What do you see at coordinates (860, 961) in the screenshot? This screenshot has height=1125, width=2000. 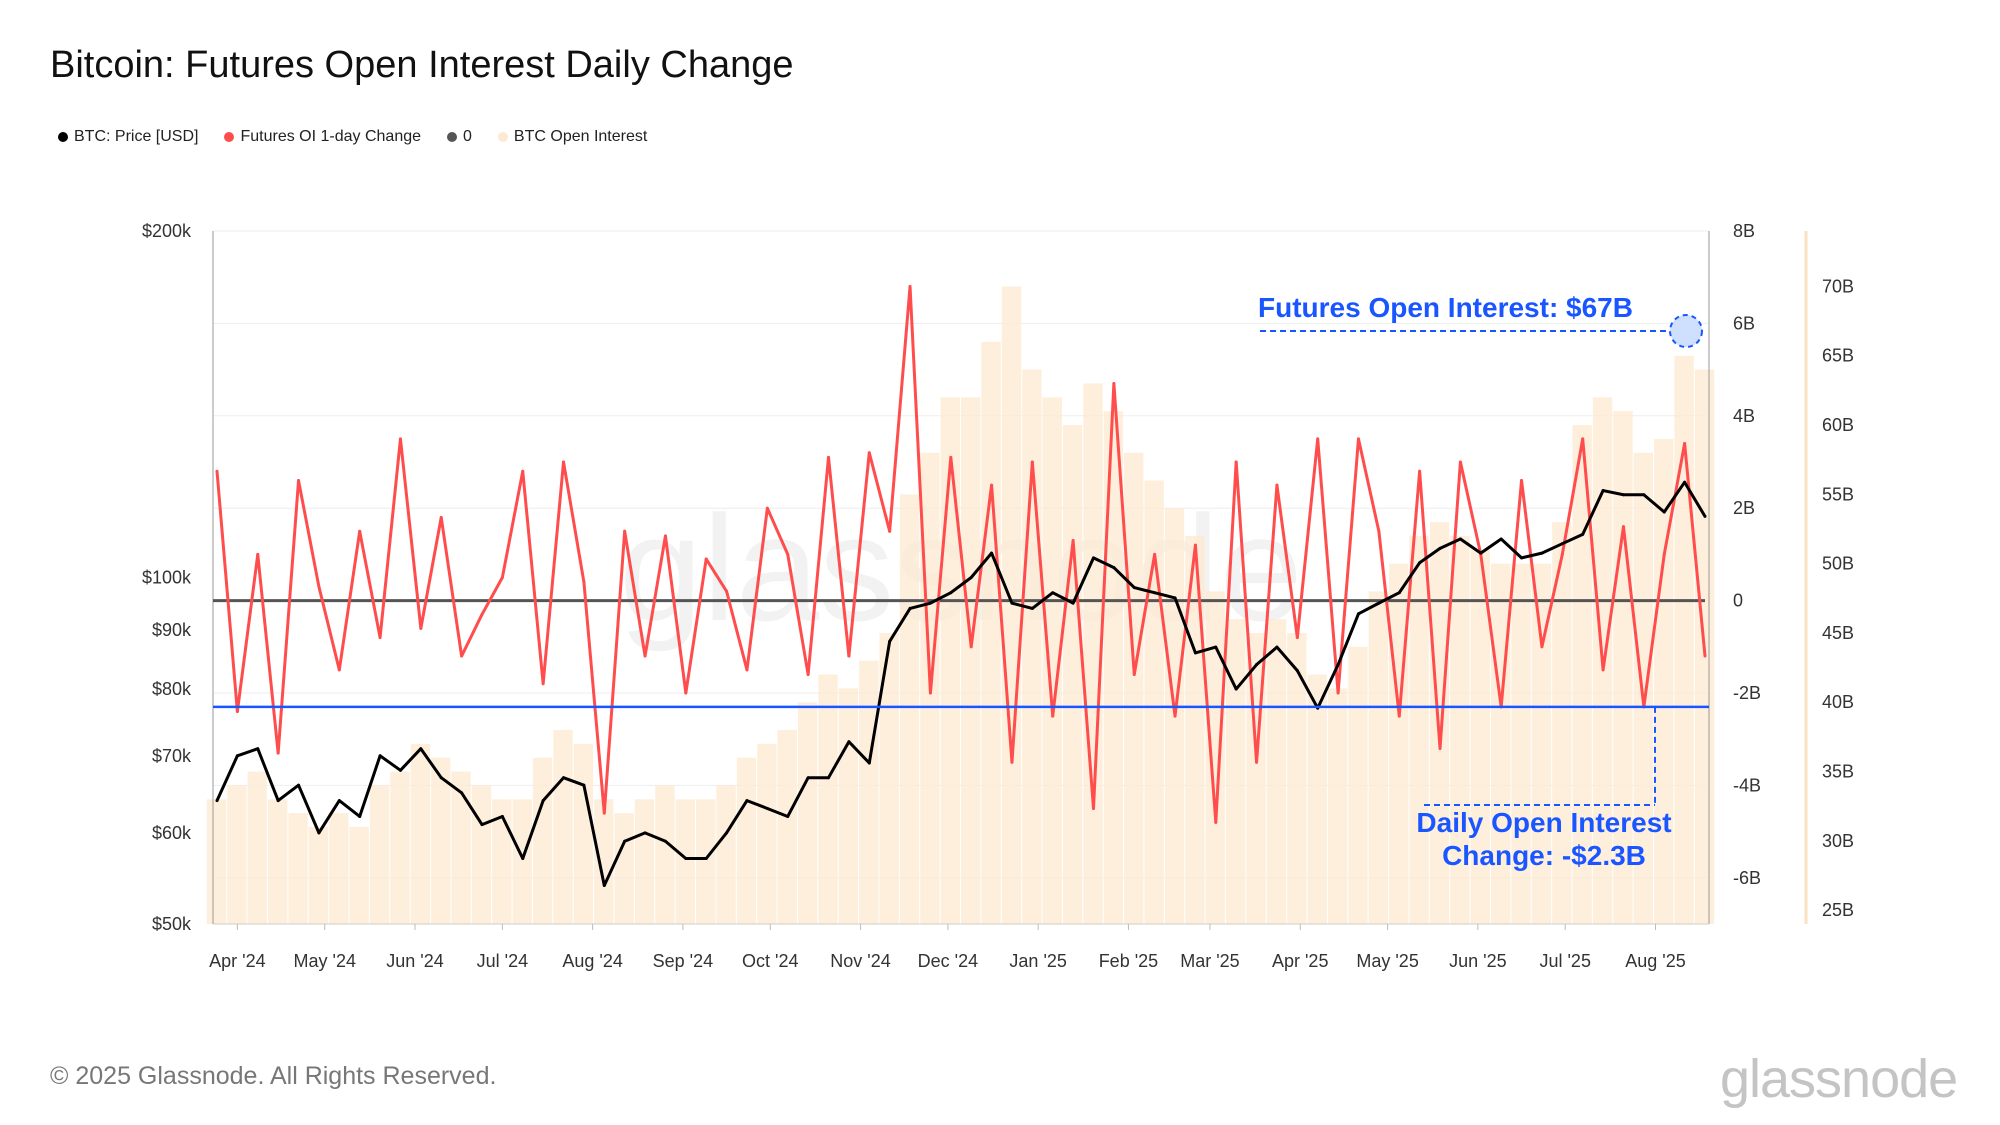 I see `x-tick-label: Nov '24` at bounding box center [860, 961].